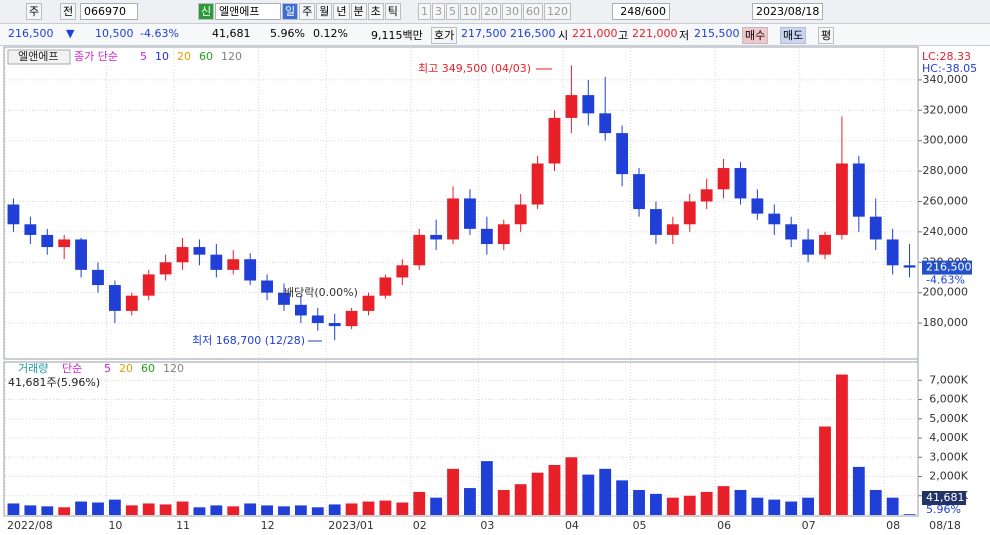 The image size is (990, 535). What do you see at coordinates (33, 368) in the screenshot?
I see `volume-label: 거래량` at bounding box center [33, 368].